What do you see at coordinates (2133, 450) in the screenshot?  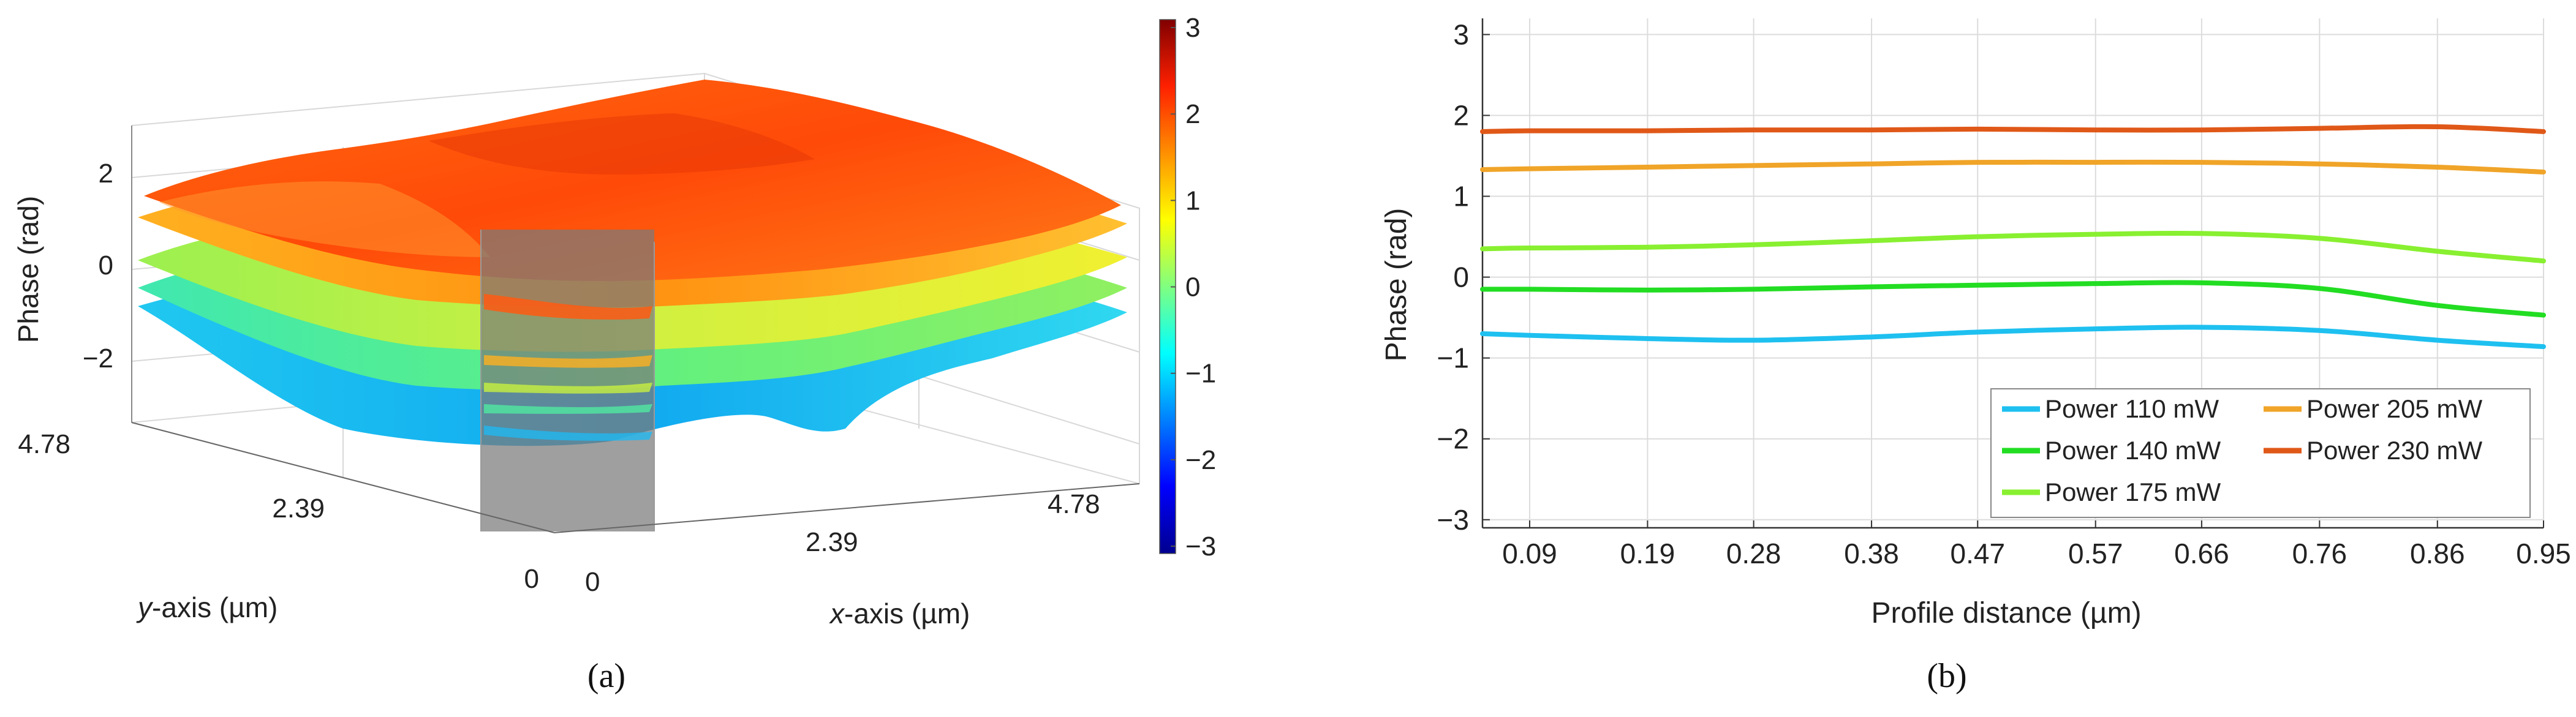 I see `legend-label: Power 140 mW` at bounding box center [2133, 450].